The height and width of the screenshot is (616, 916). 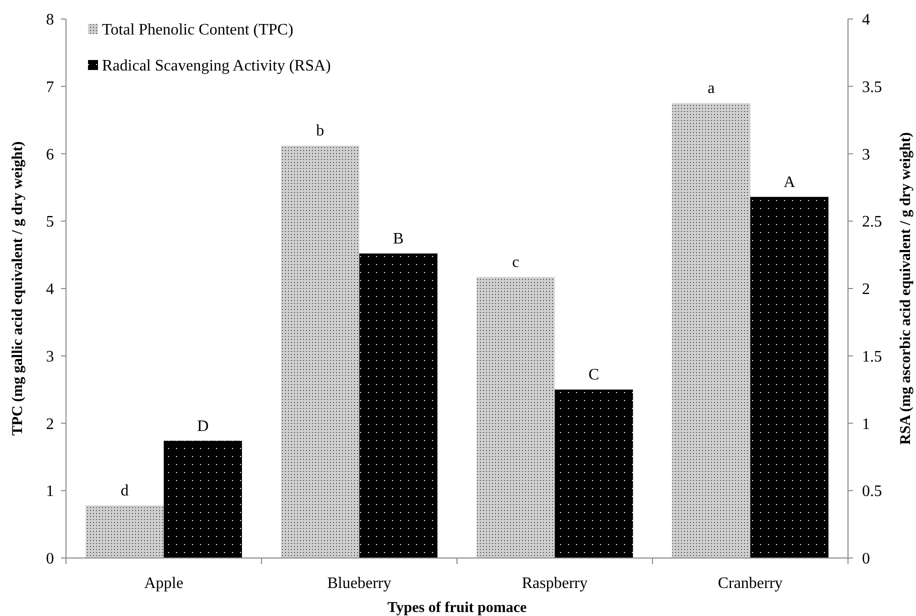 I want to click on data-label: c, so click(x=516, y=263).